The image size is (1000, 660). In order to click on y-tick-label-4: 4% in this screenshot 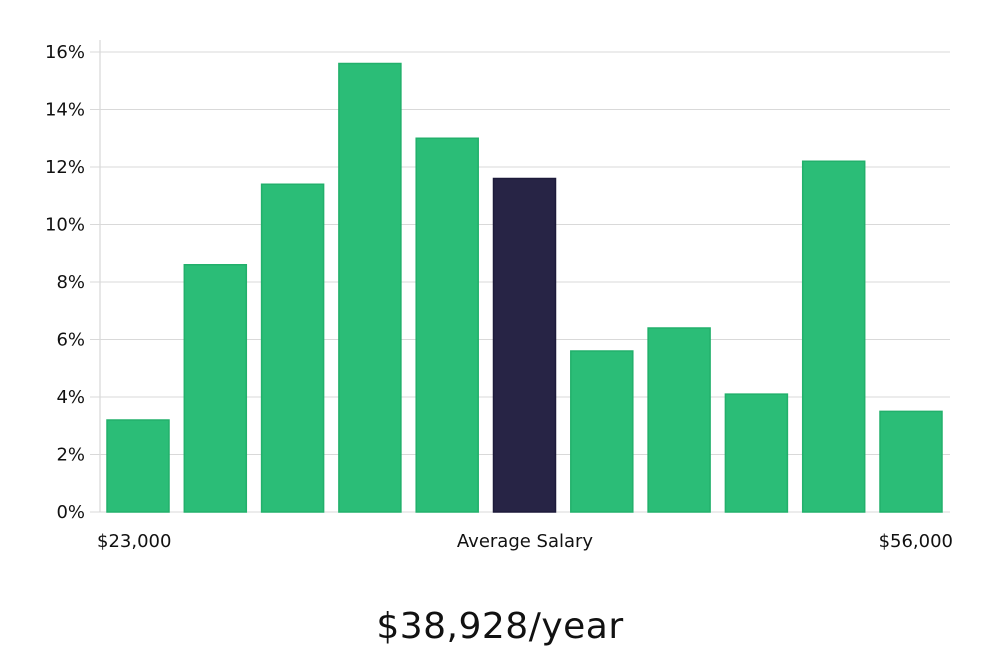, I will do `click(70, 397)`.